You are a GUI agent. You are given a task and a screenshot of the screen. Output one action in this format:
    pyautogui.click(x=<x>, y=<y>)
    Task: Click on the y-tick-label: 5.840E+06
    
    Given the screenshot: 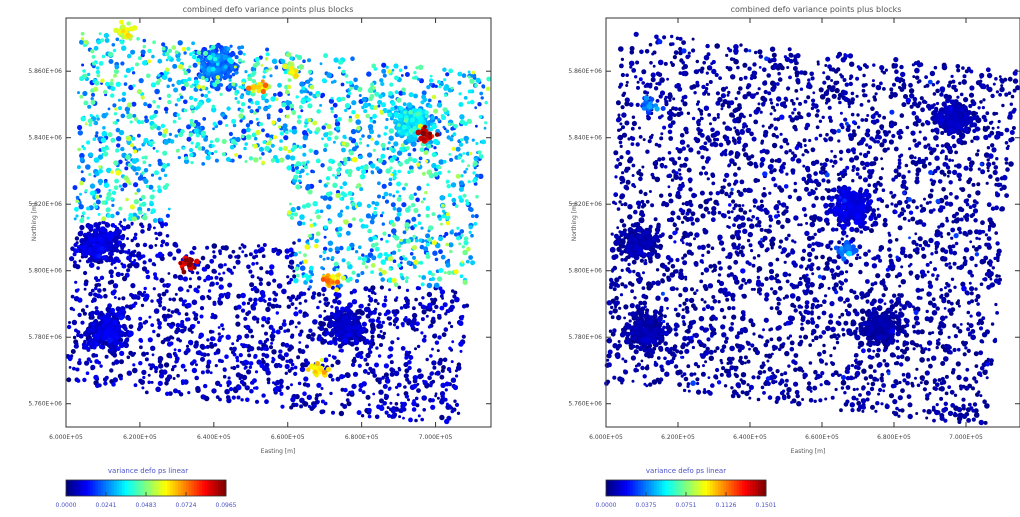 What is the action you would take?
    pyautogui.click(x=45, y=138)
    